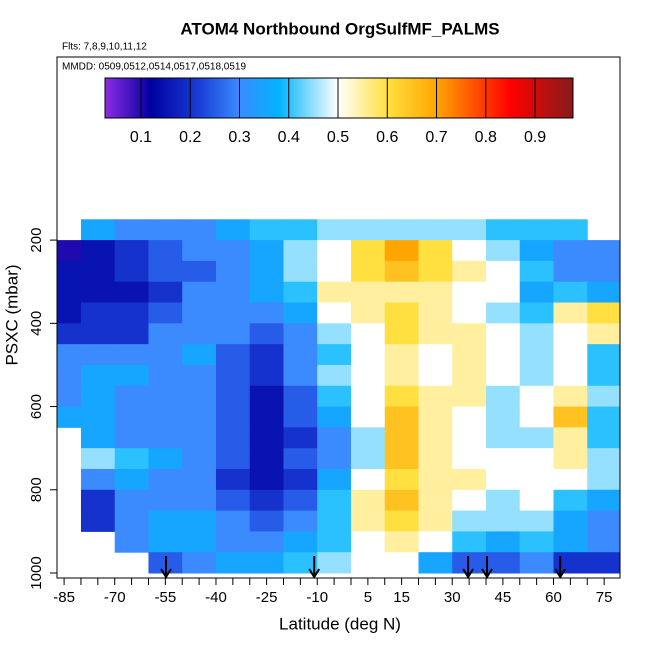  Describe the element at coordinates (339, 98) in the screenshot. I see `colorbar` at that location.